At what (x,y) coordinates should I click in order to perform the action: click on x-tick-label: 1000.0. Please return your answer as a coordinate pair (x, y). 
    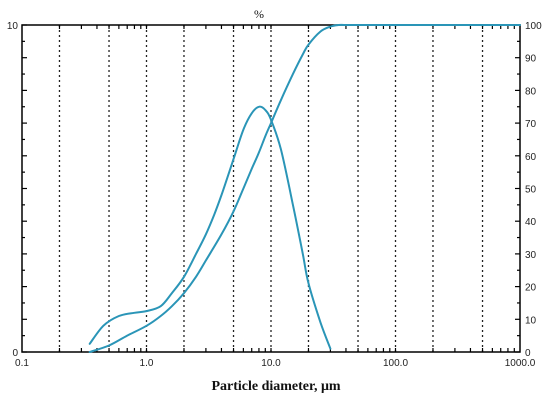
    Looking at the image, I should click on (520, 363).